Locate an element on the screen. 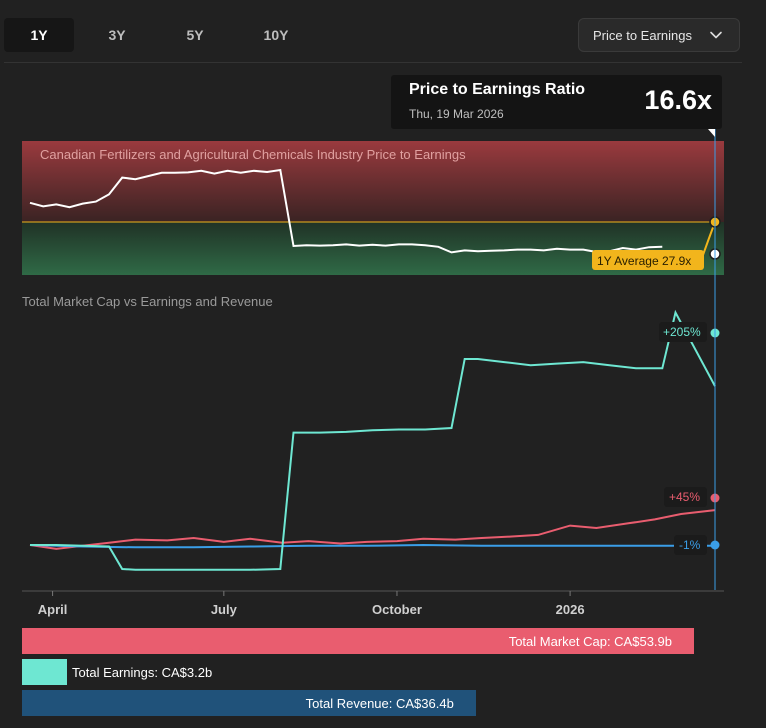 The image size is (766, 728). earnings-end-label-box is located at coordinates (683, 332).